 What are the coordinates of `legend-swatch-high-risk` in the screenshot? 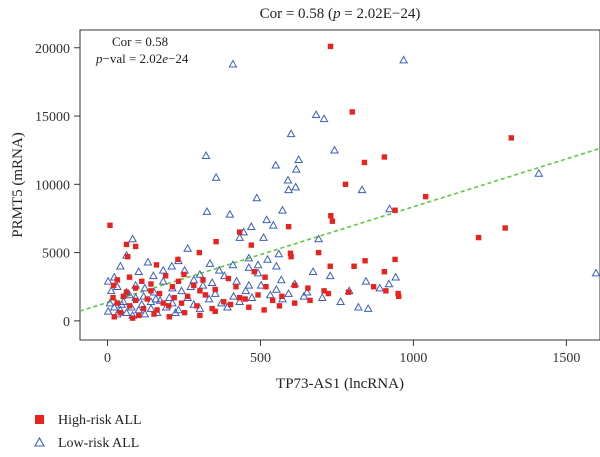 It's located at (39, 419).